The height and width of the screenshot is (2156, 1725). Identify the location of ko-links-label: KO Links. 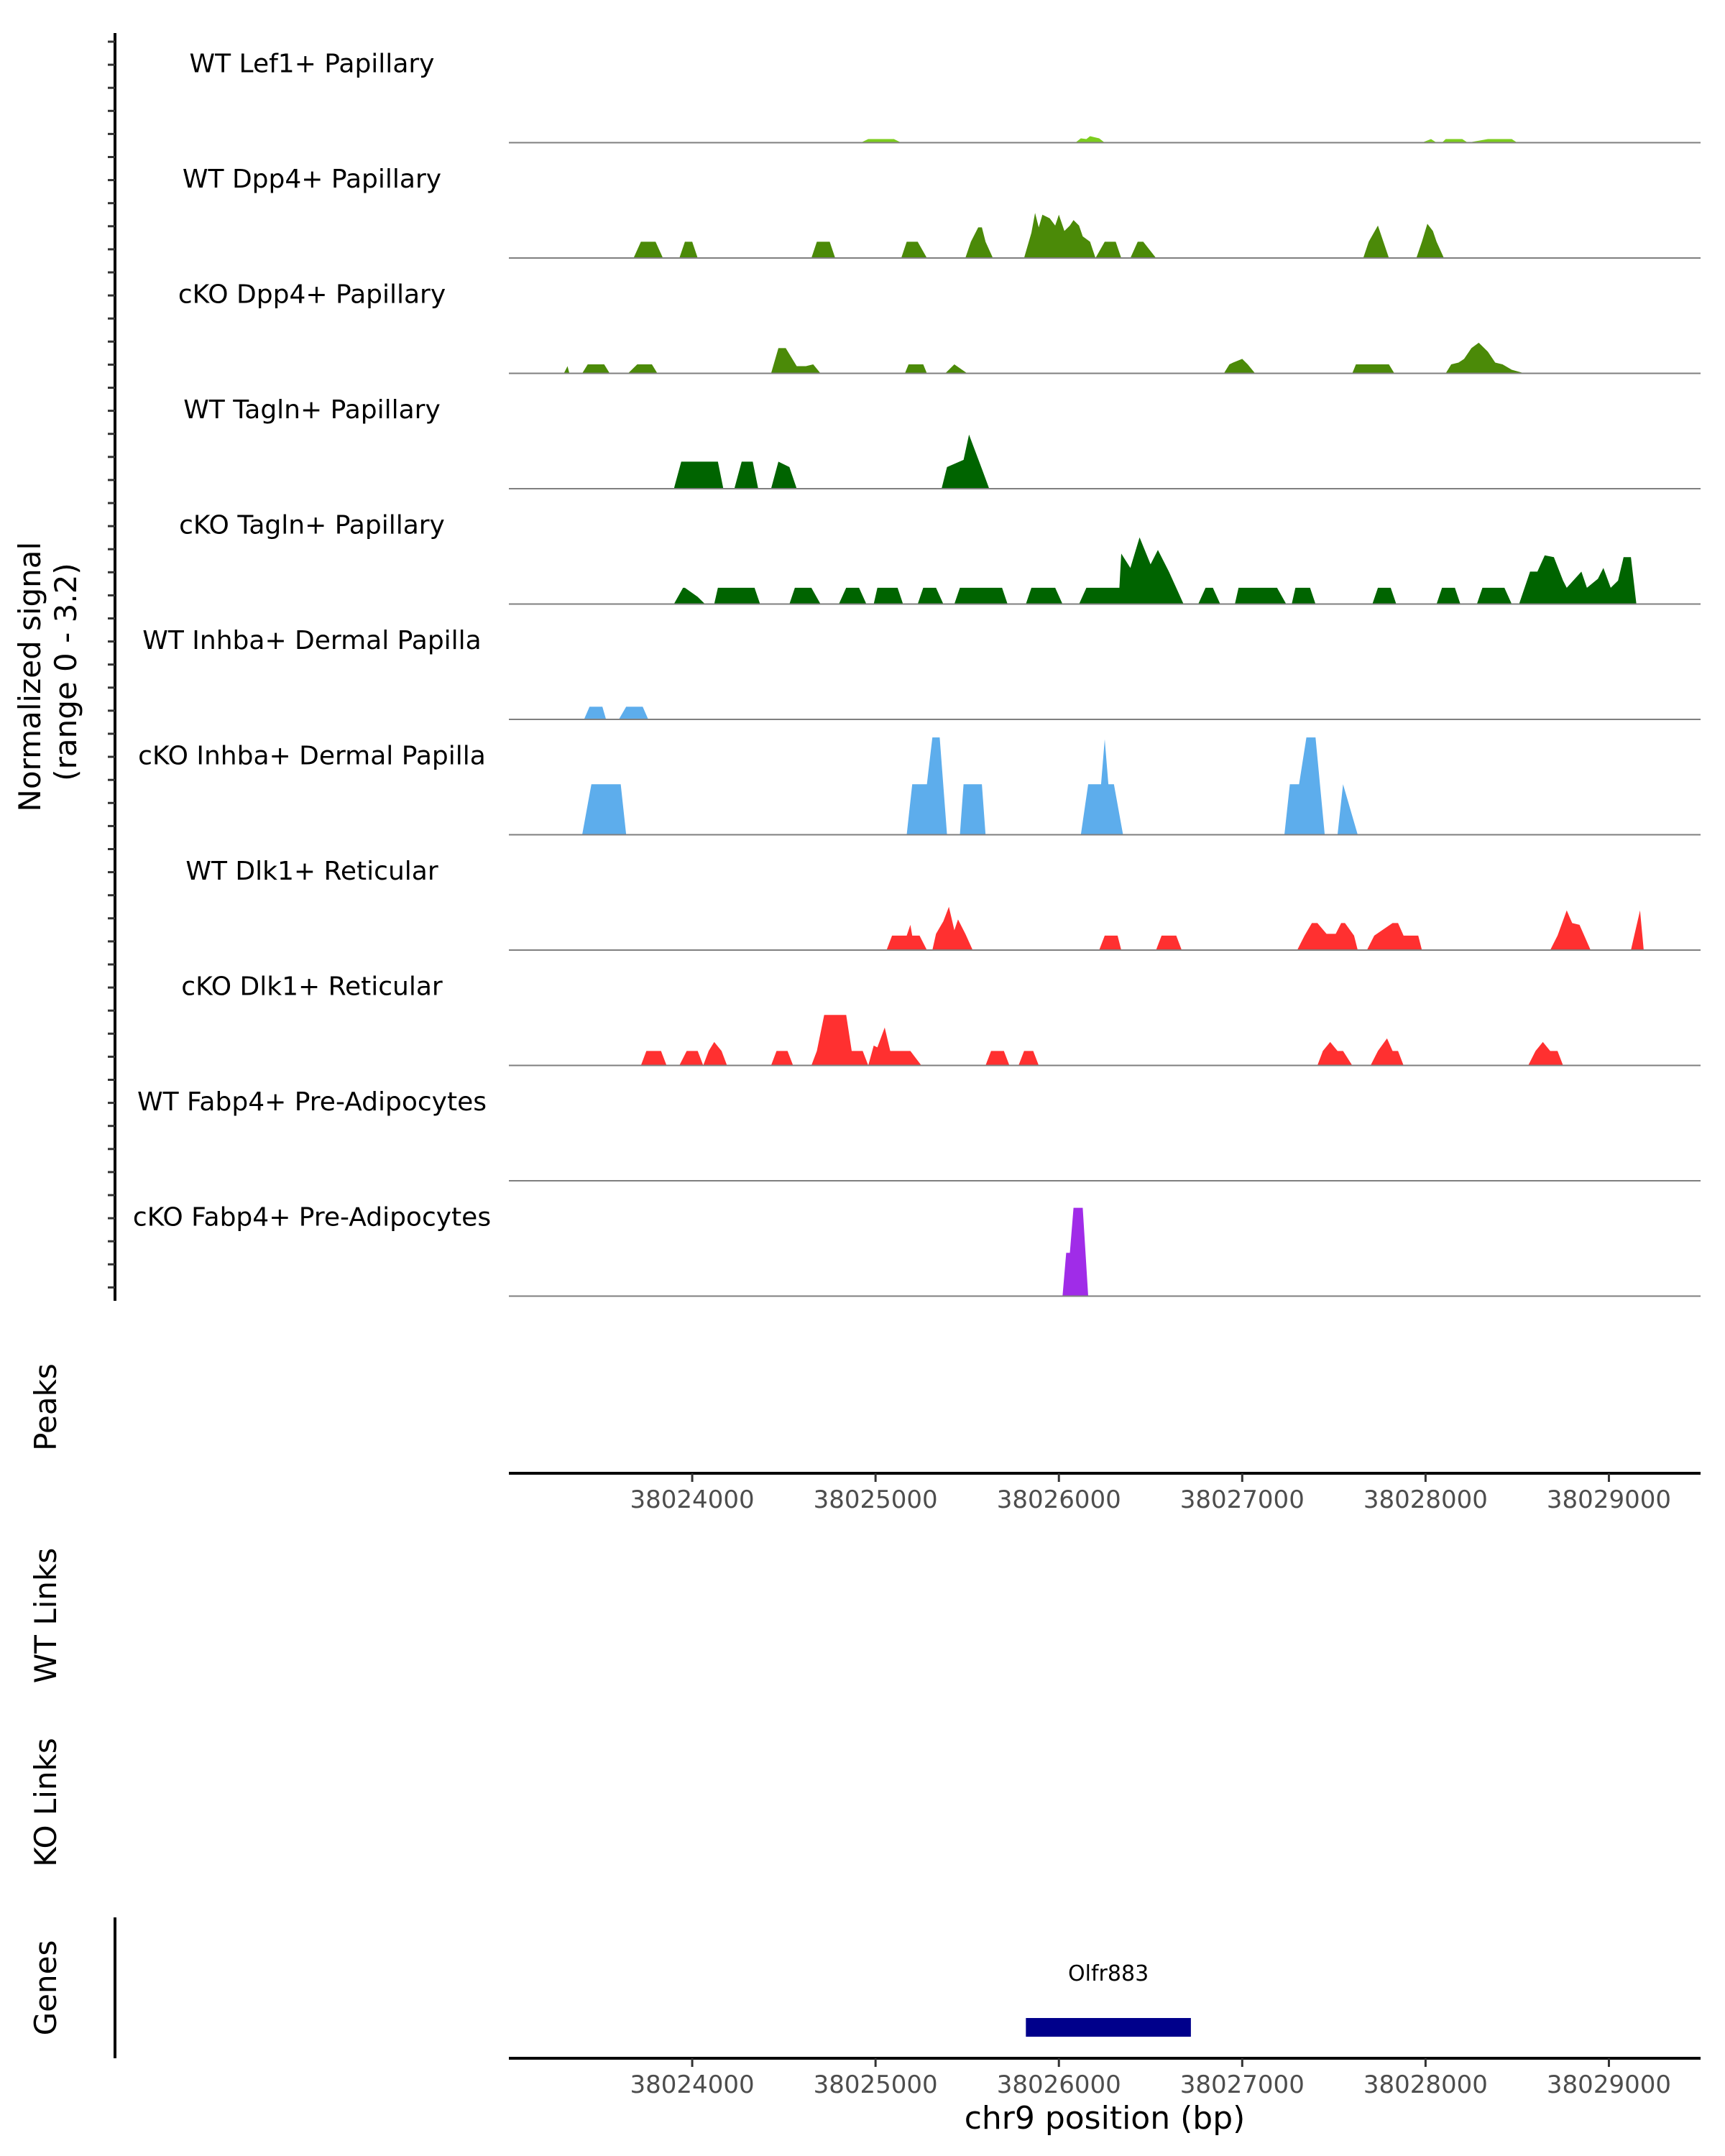
(45, 1803).